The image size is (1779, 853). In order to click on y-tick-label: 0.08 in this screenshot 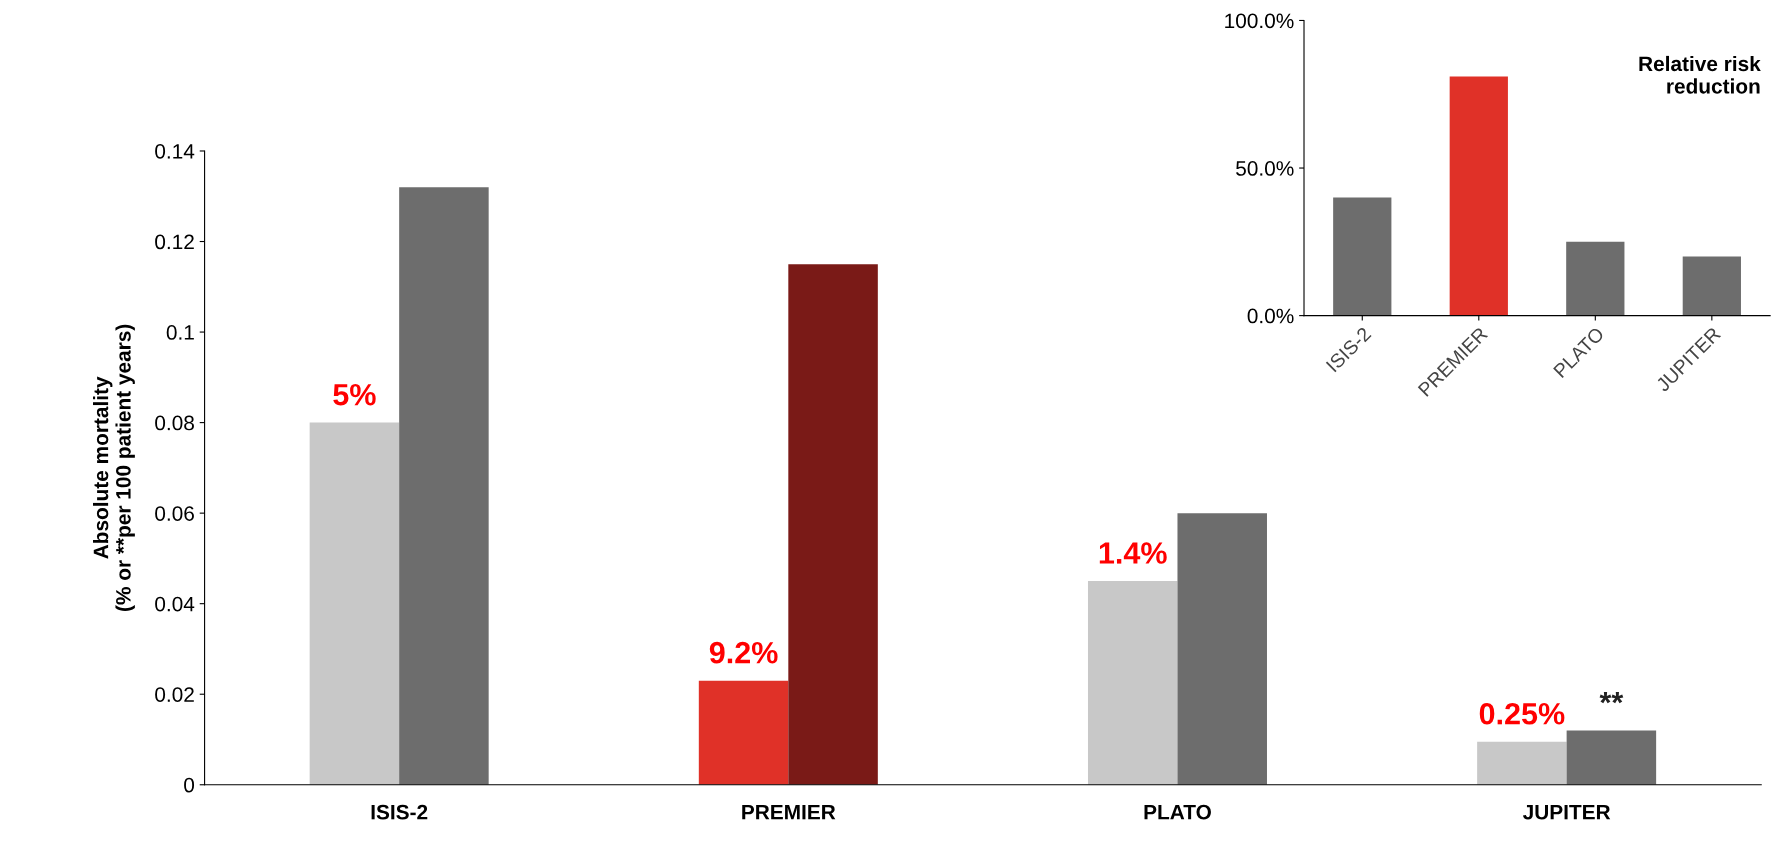, I will do `click(174, 423)`.